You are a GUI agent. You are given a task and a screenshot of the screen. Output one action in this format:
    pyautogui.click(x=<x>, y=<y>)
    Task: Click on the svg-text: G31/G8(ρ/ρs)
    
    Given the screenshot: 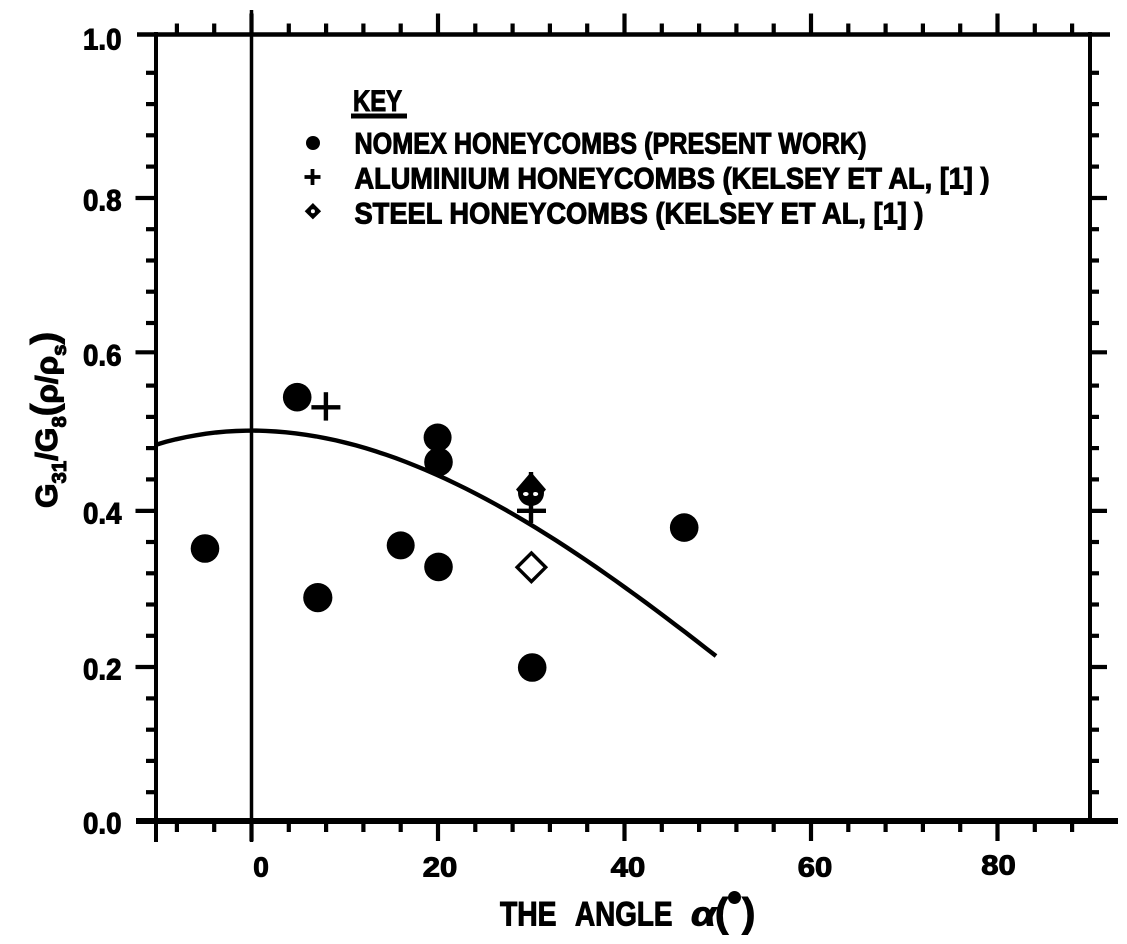 What is the action you would take?
    pyautogui.click(x=47, y=420)
    